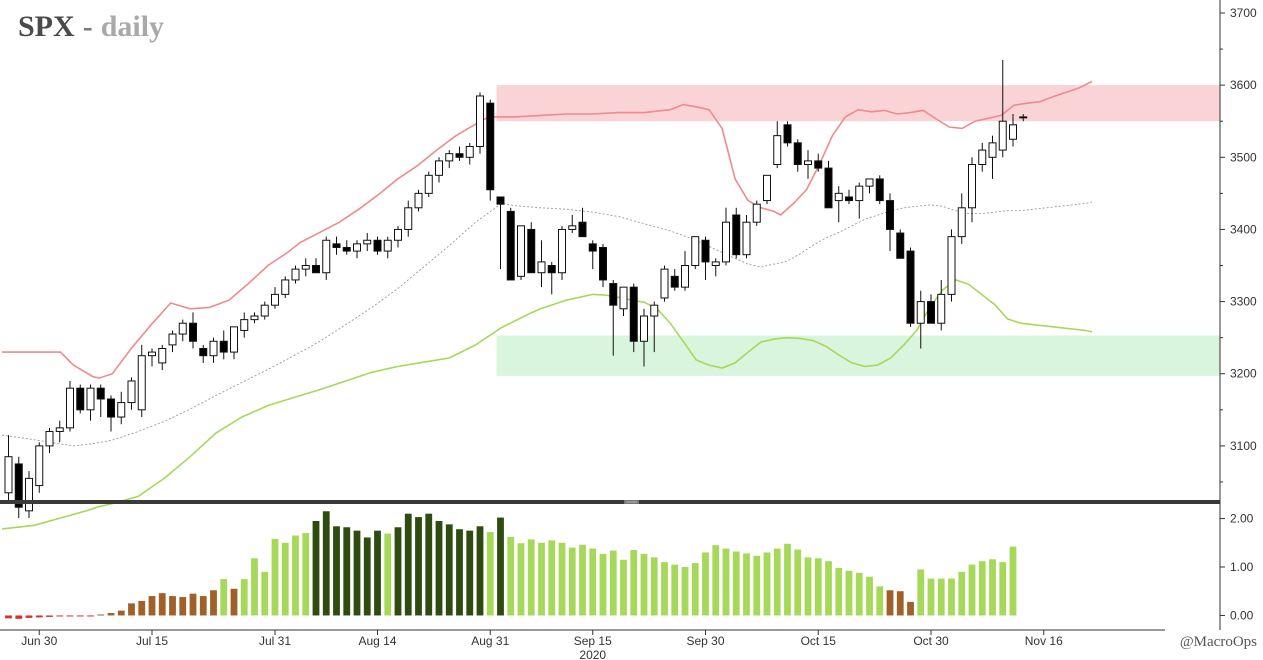 The width and height of the screenshot is (1263, 660). What do you see at coordinates (593, 641) in the screenshot?
I see `time-tick-label: Sep 15` at bounding box center [593, 641].